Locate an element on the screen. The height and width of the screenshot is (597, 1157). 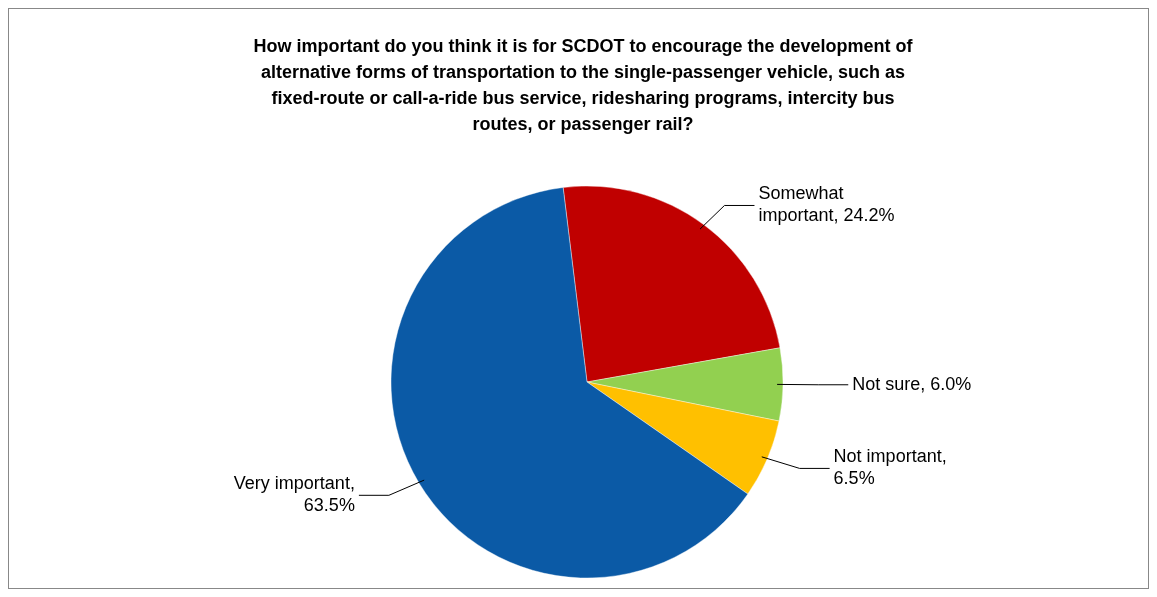
chart-title: How important do you think it is for SCDOT to encourage the development of alternative forms of transportation to the single-passenger vehicle, such as fixed-route or call-a-ride bus service, ridesharing programs, intercity bus routes, or passenger rail? is located at coordinates (583, 85).